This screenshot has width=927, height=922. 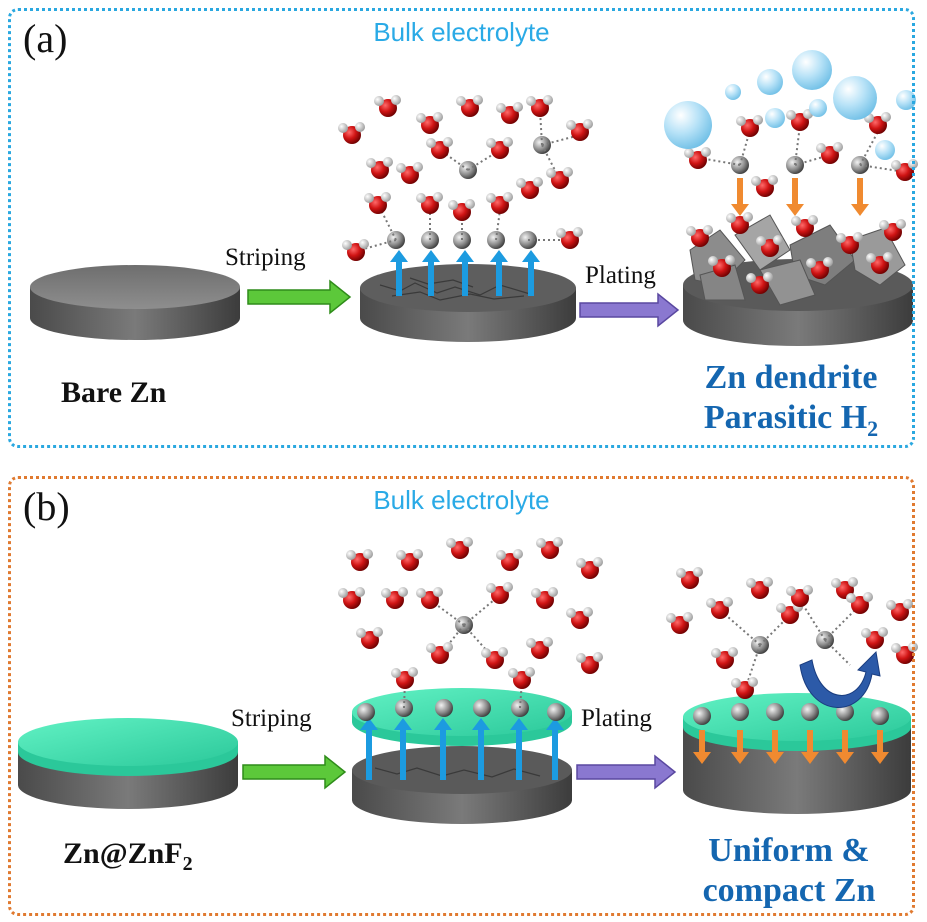 I want to click on solvation-bonds-dendrite, so click(x=802, y=148).